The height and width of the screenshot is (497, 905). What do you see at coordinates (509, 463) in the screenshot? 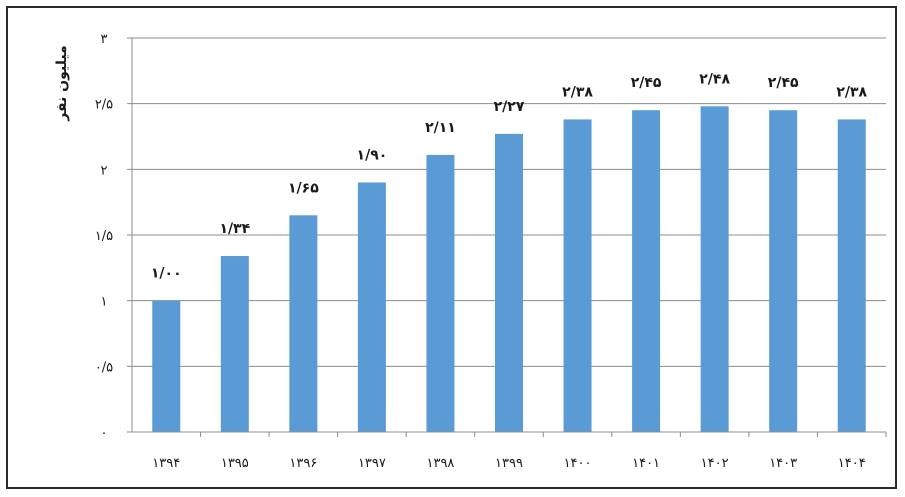
I see `x-tick-label: ۱۳۹۹` at bounding box center [509, 463].